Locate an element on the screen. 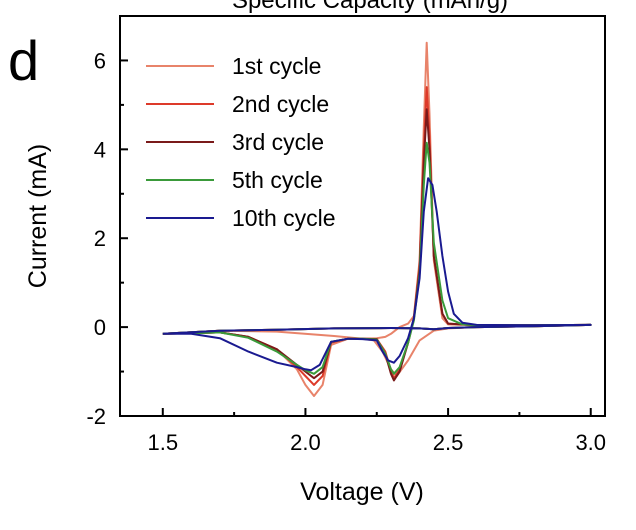 The image size is (636, 530). y-tick-label: 6 is located at coordinates (100, 60).